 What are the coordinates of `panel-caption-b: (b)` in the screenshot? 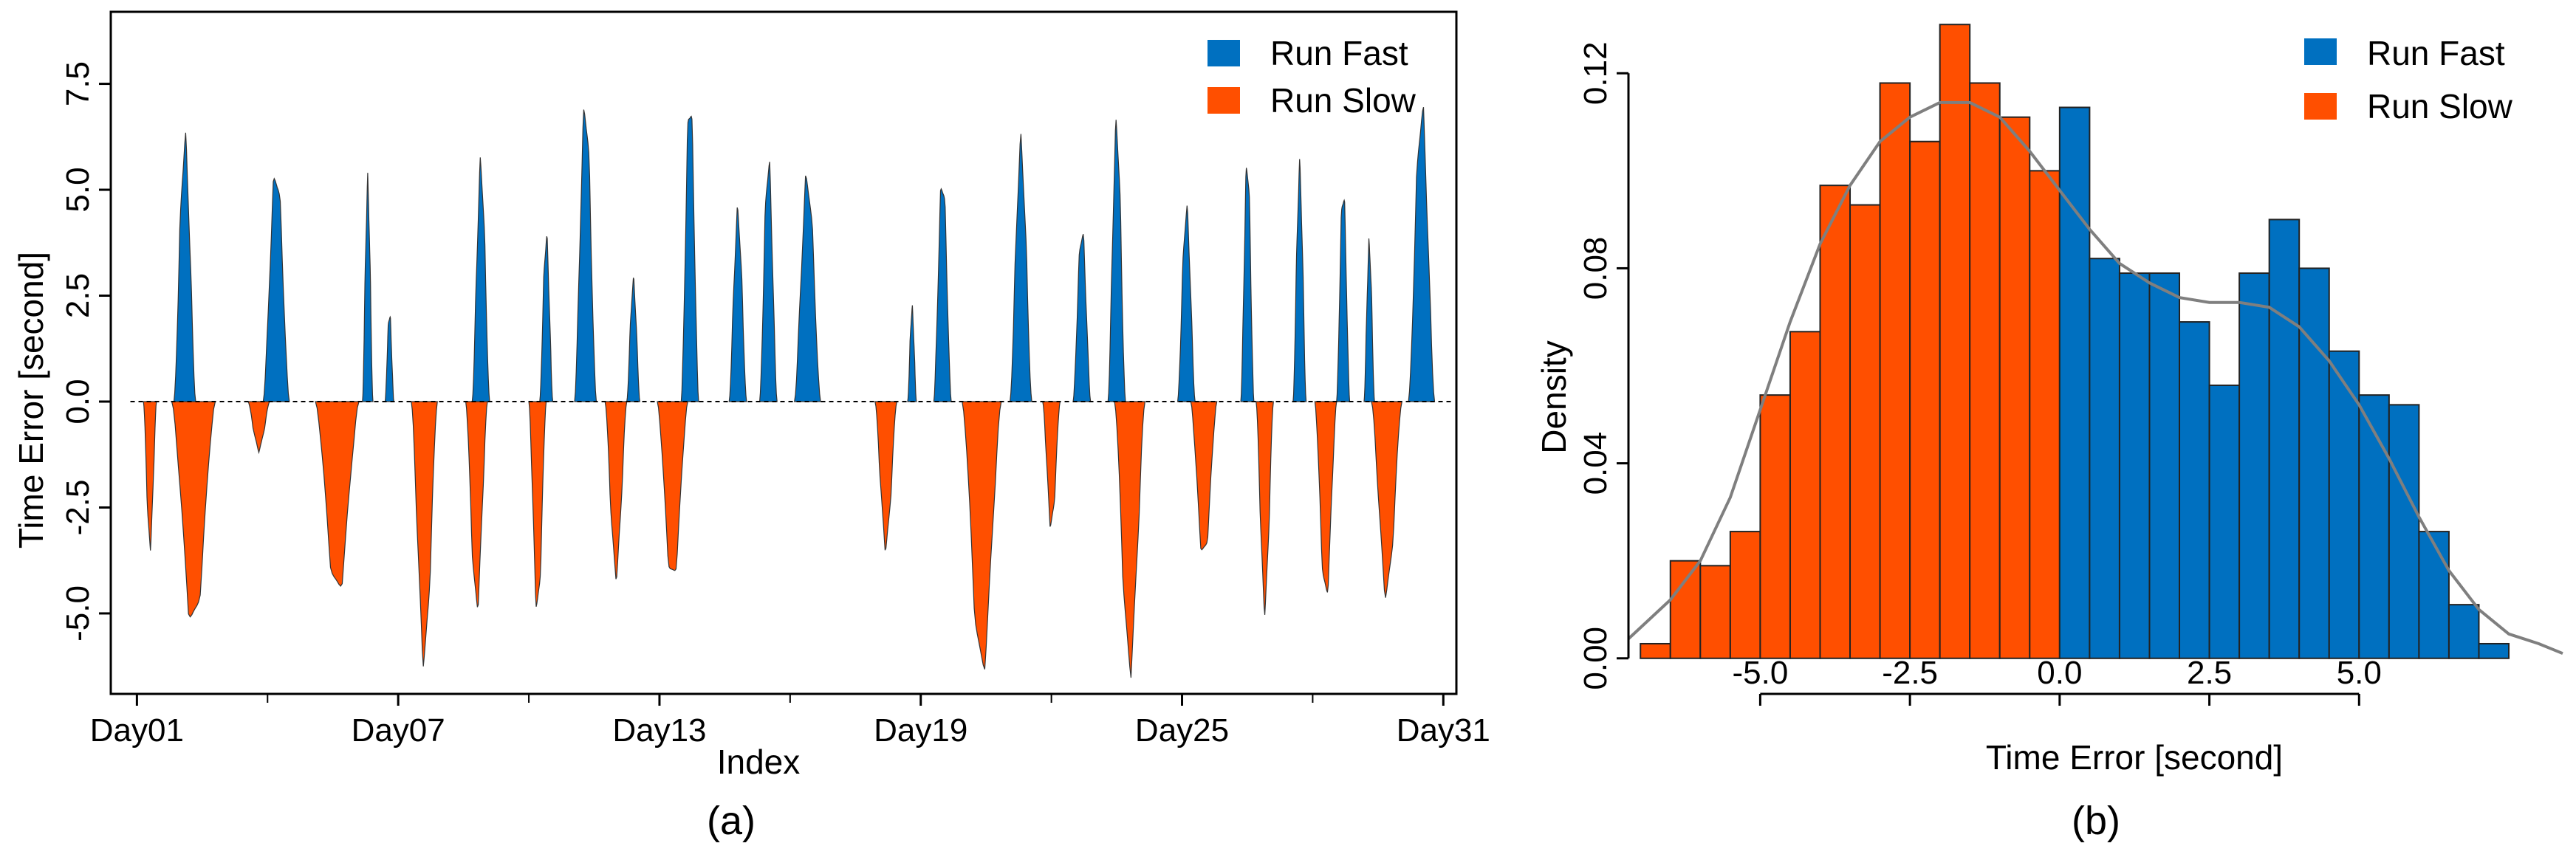 It's located at (2096, 821).